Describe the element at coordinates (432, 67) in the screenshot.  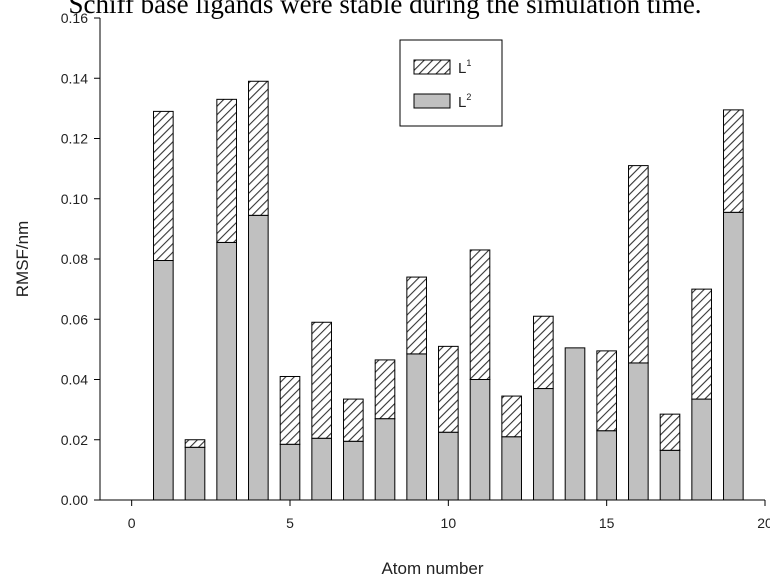
I see `legend-swatch-l1` at that location.